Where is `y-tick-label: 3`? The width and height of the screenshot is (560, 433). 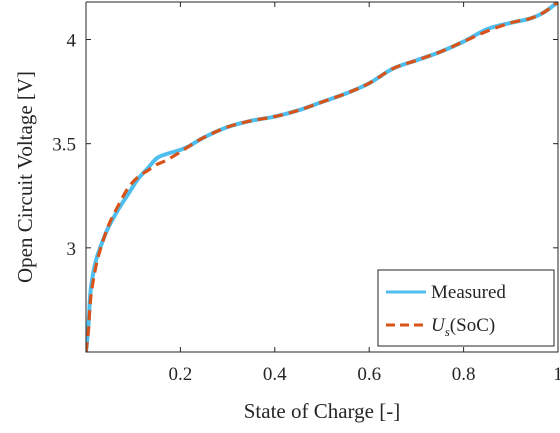
y-tick-label: 3 is located at coordinates (72, 249).